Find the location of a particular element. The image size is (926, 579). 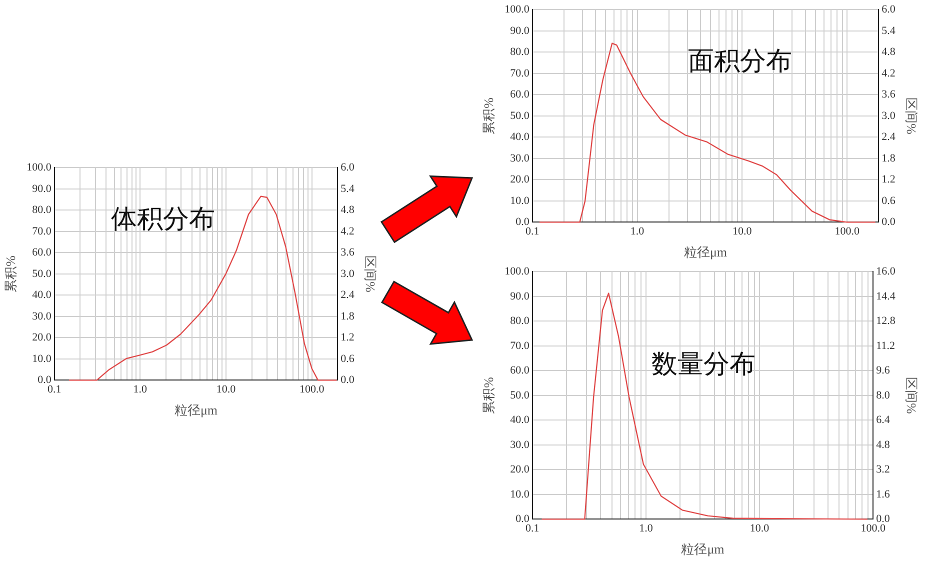

y2-tick-label: 16.0 is located at coordinates (886, 271).